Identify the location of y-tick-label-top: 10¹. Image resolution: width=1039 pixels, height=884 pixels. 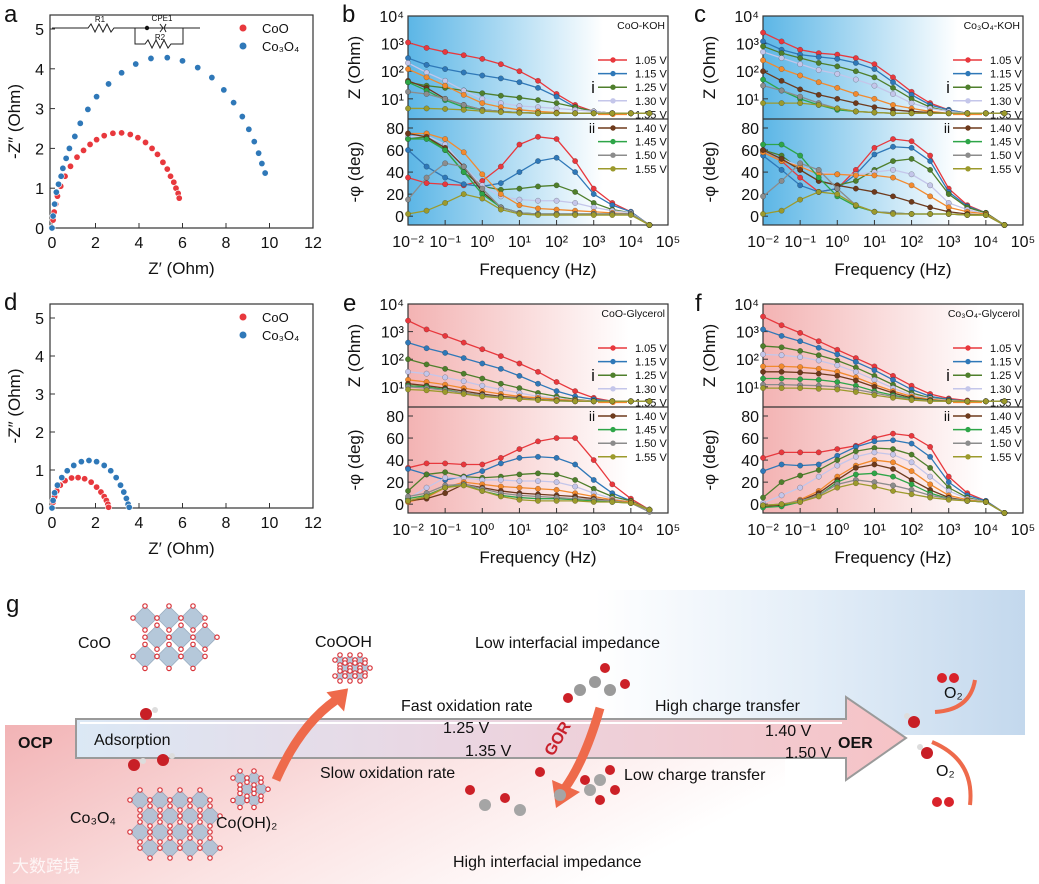
(392, 388).